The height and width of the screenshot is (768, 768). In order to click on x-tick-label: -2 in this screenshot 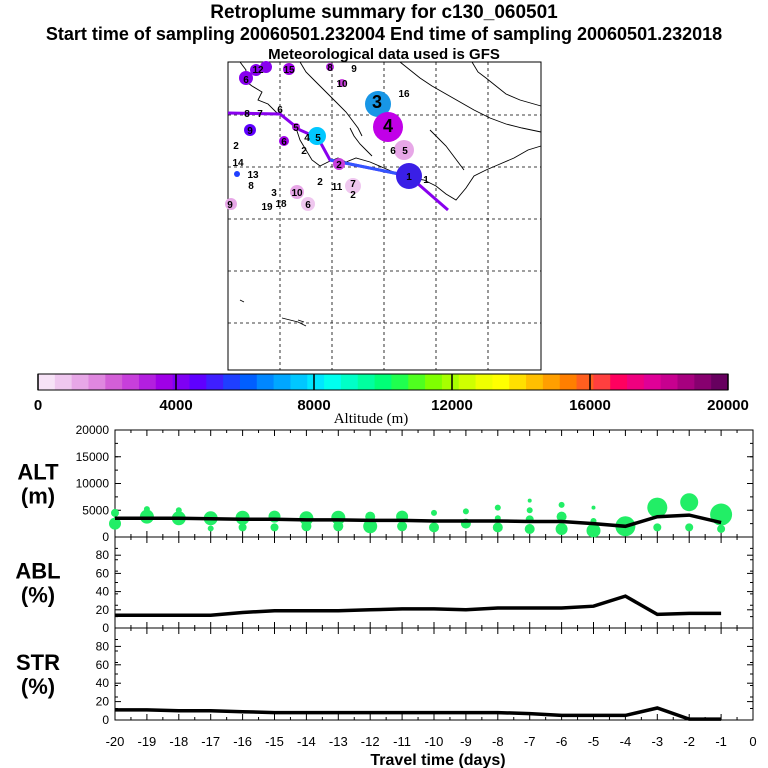, I will do `click(689, 741)`.